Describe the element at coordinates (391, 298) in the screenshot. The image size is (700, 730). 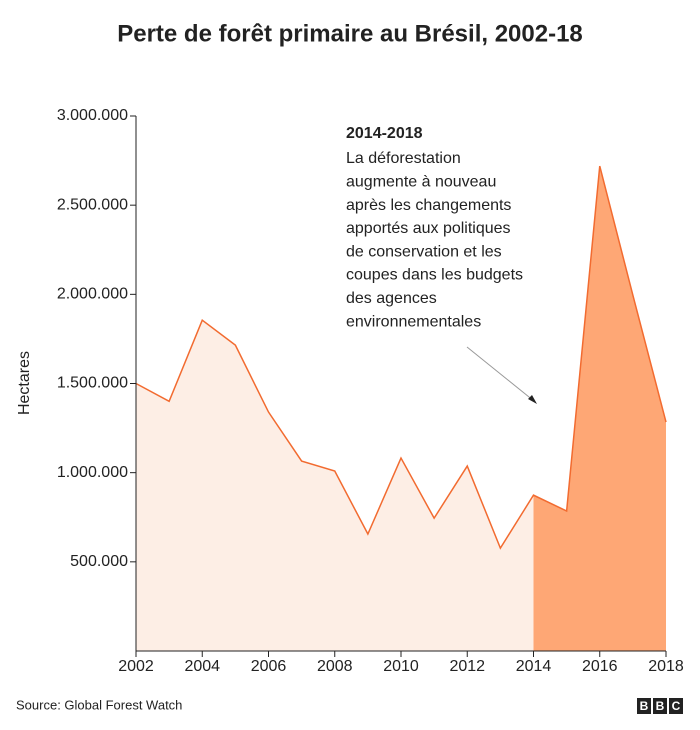
I see `annotation-text: des agences` at that location.